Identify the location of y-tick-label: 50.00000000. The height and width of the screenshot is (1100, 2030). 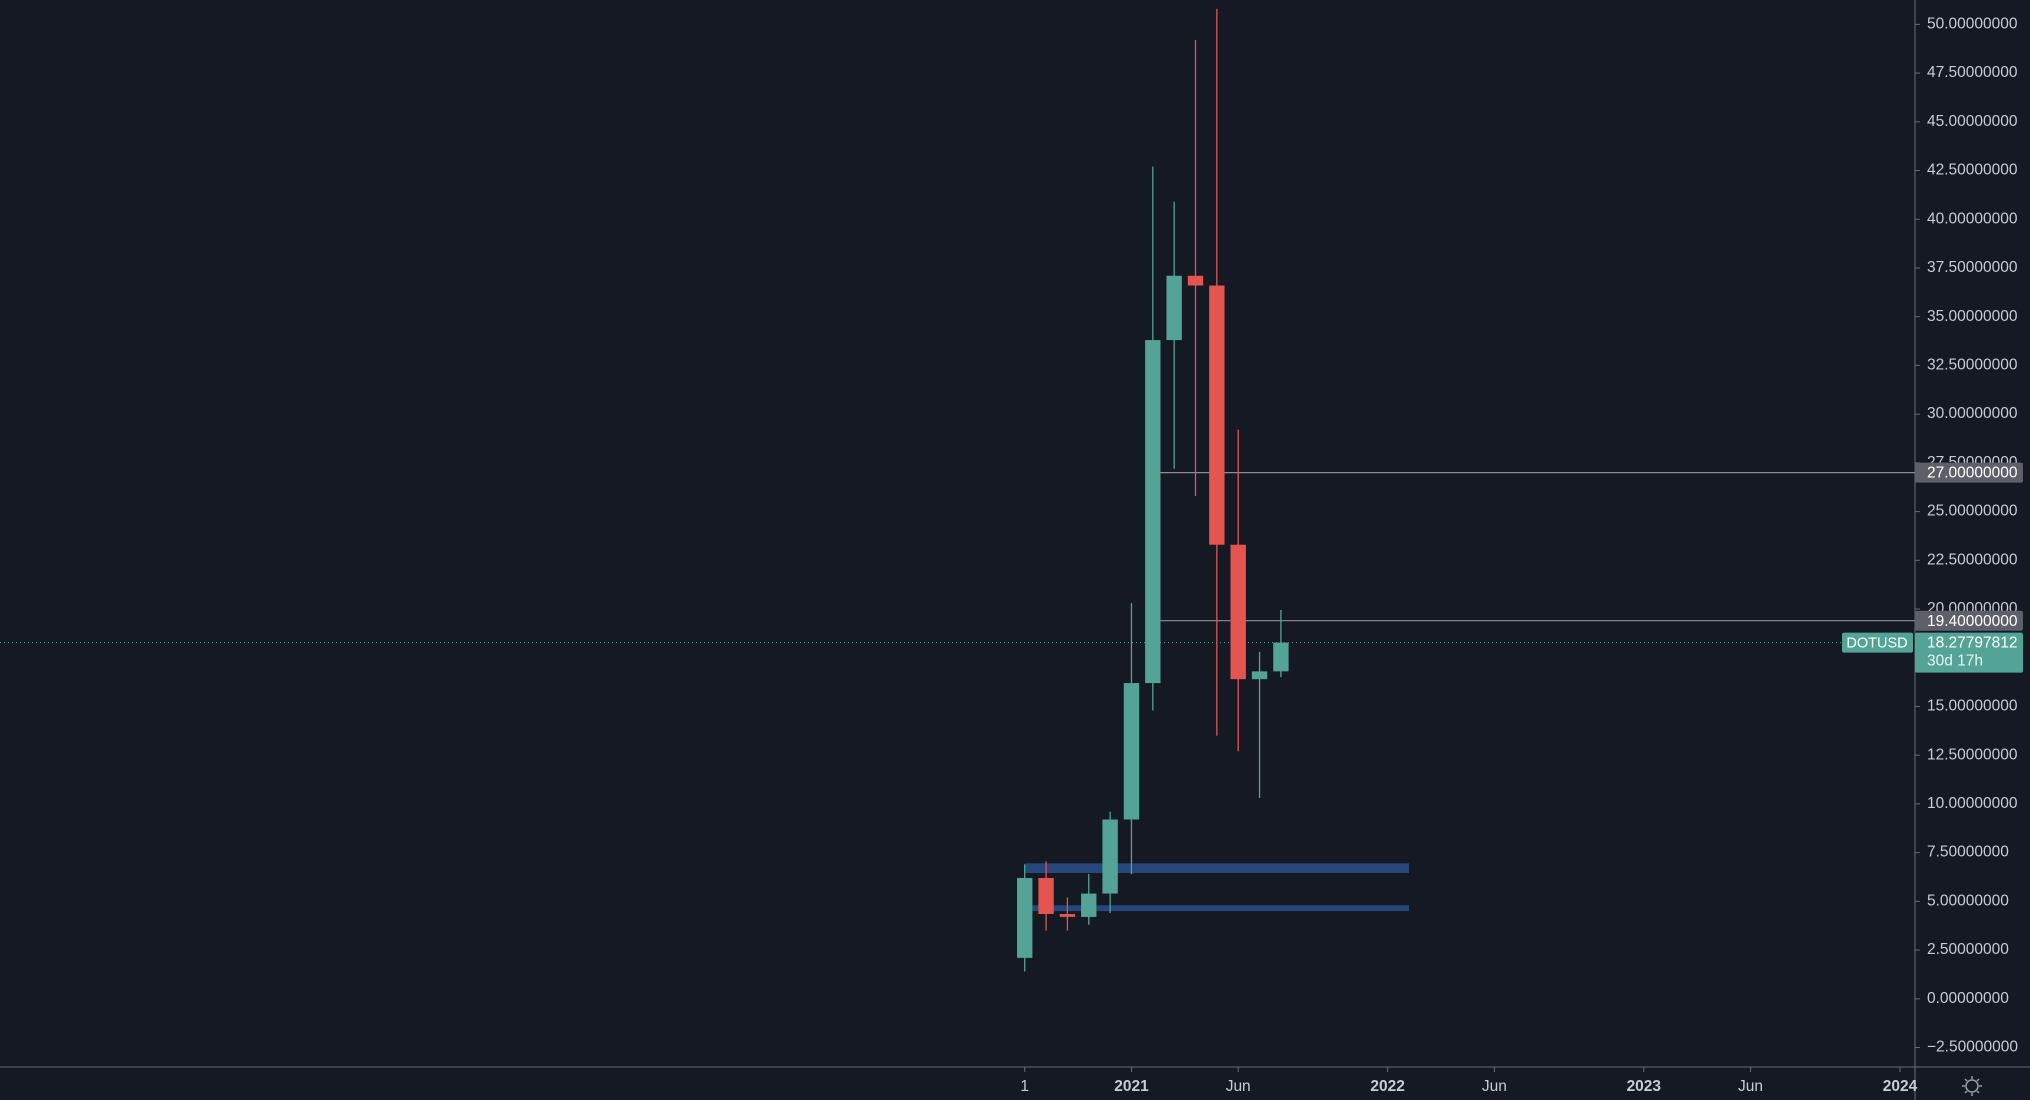
(1972, 23).